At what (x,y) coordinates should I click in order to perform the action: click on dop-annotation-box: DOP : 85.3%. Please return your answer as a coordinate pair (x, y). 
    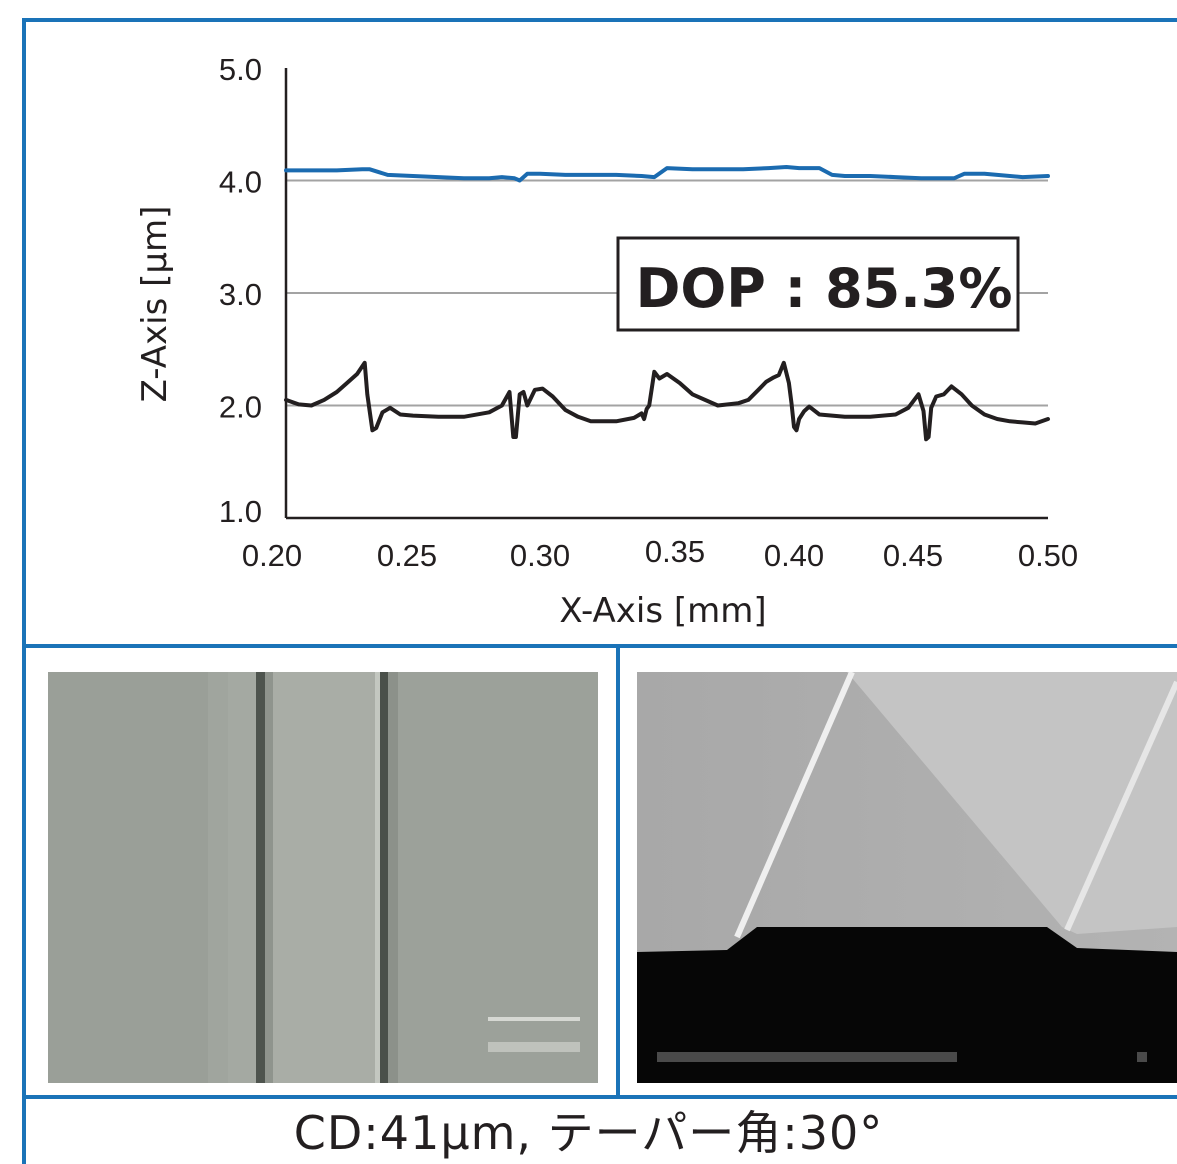
    Looking at the image, I should click on (818, 284).